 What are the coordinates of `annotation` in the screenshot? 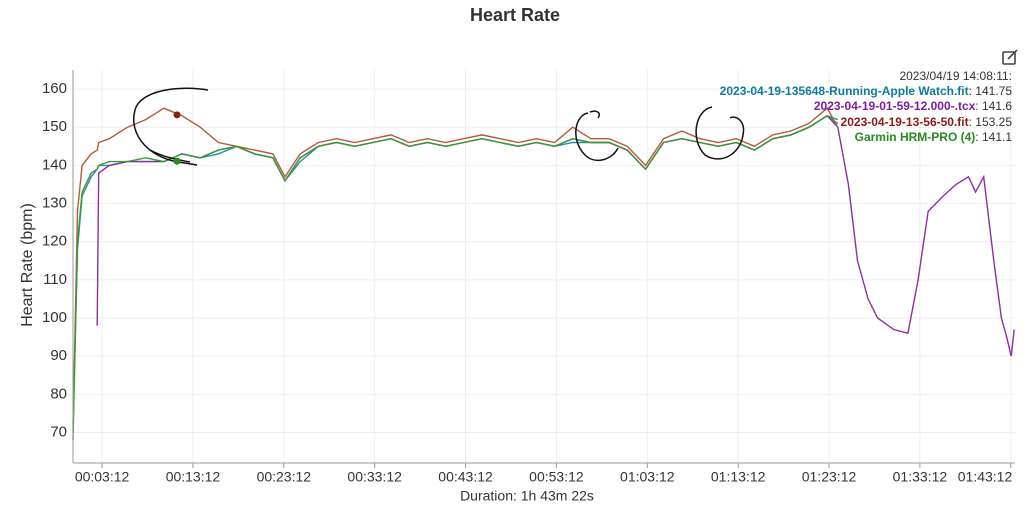 It's located at (439, 126).